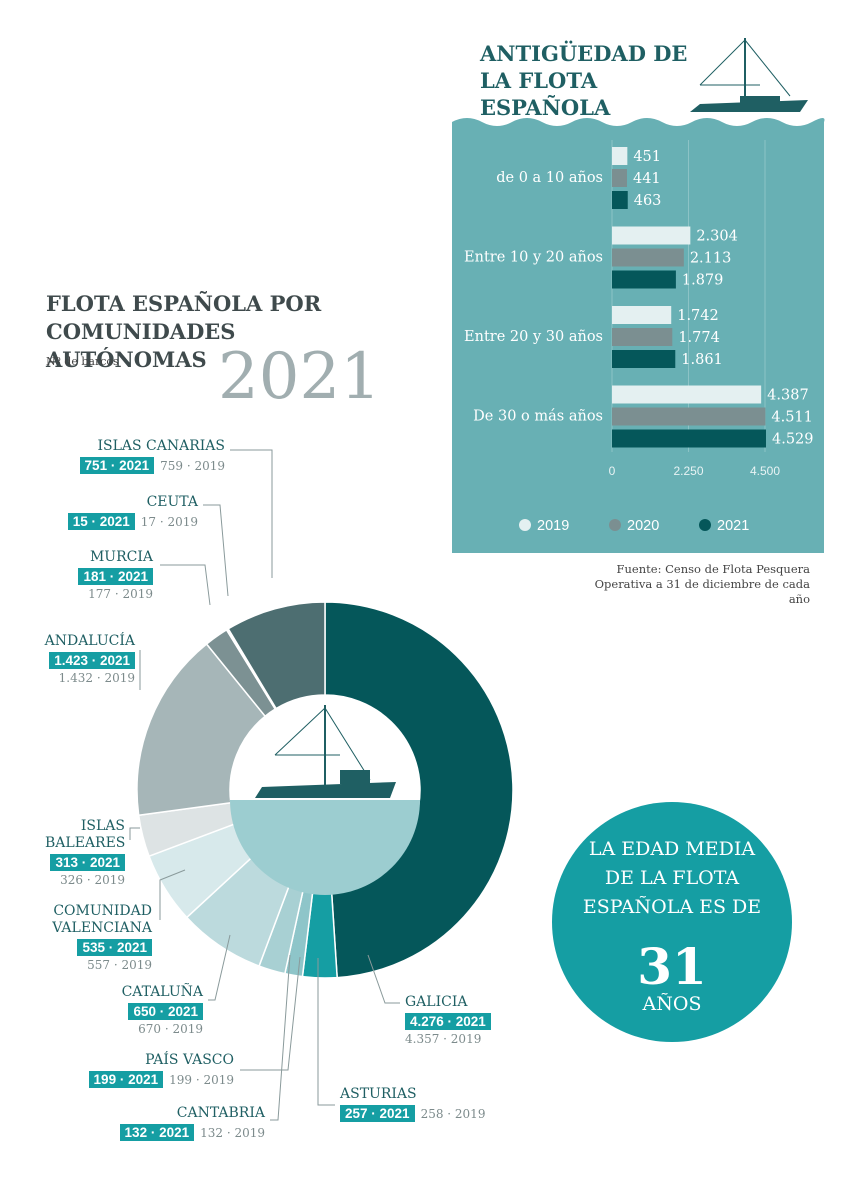 The width and height of the screenshot is (854, 1180). I want to click on value-2021: 181 · 2021, so click(115, 576).